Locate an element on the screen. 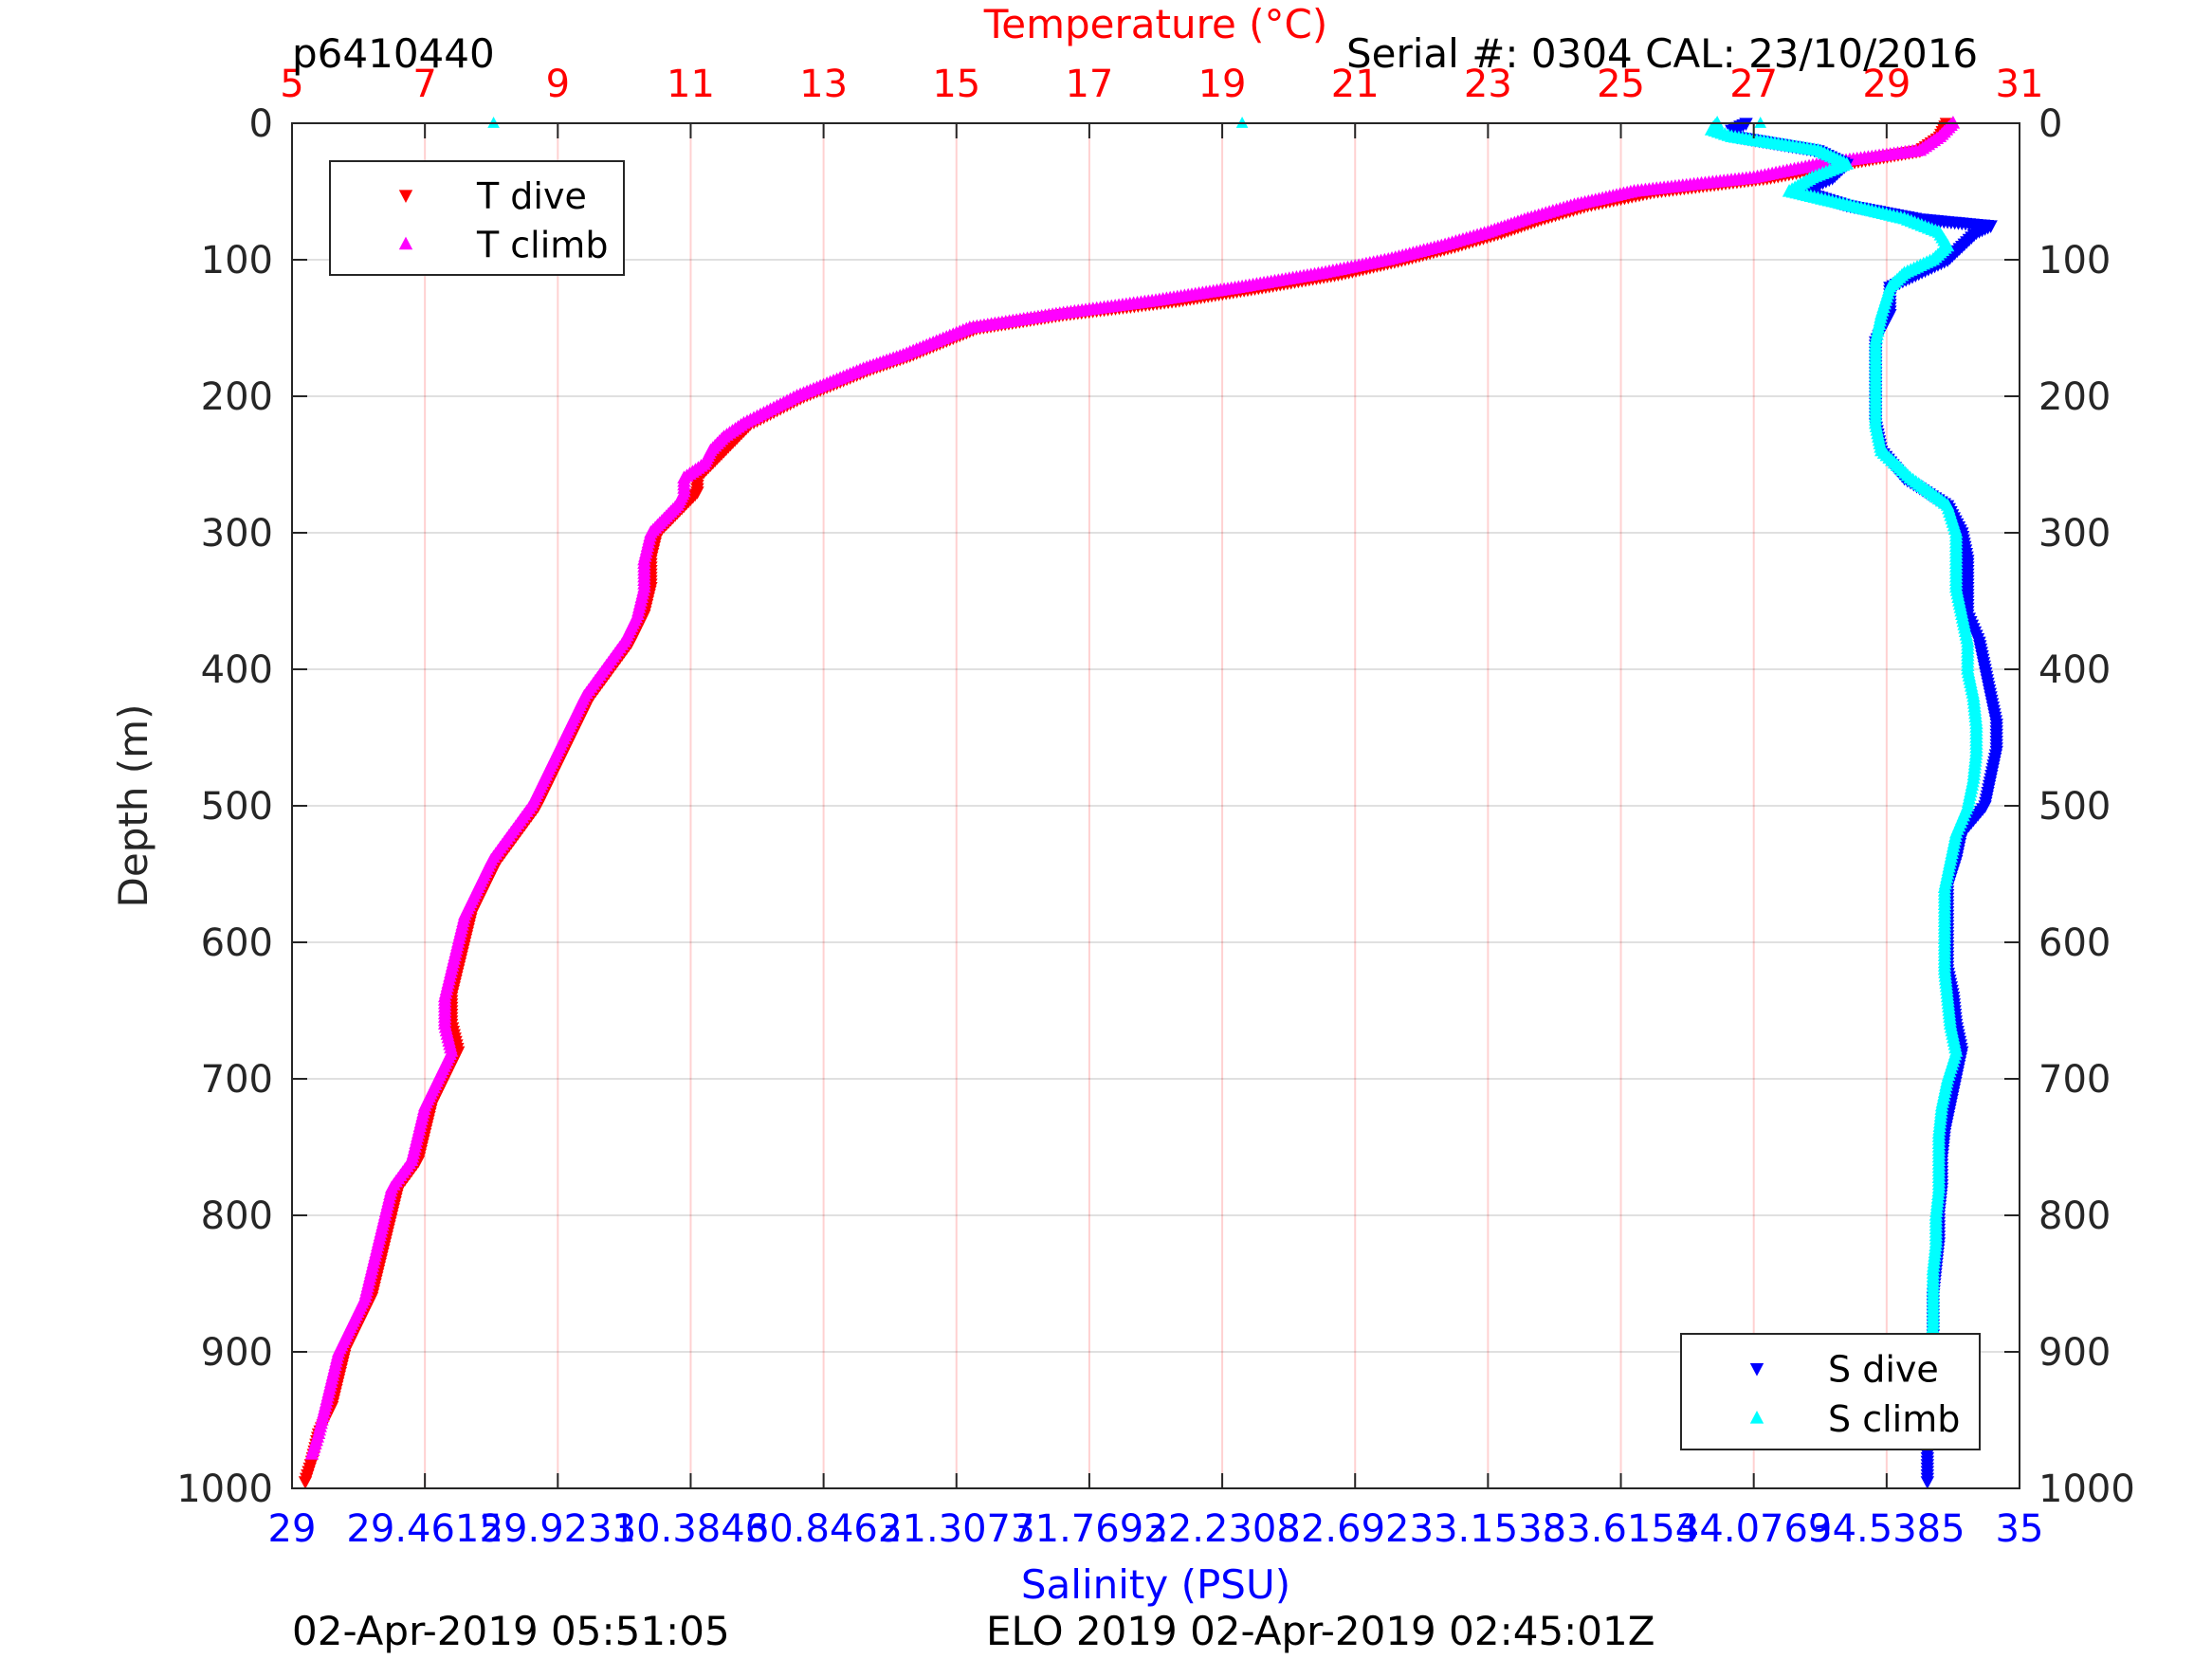  salinity-axis-title: Salinity (PSU) is located at coordinates (1155, 1584).